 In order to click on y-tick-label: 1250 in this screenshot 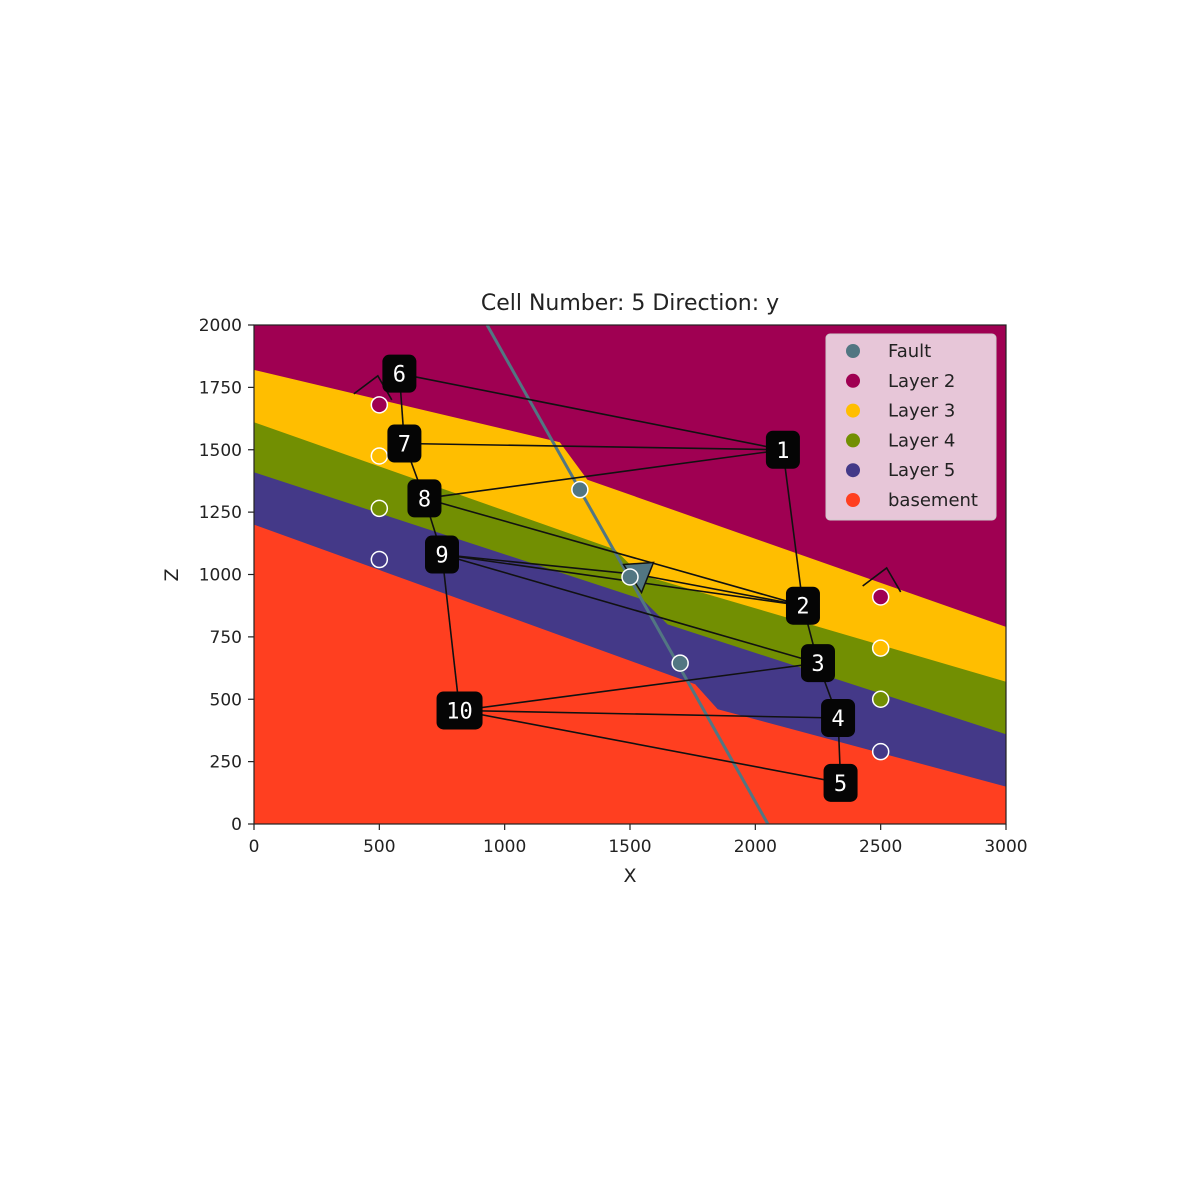, I will do `click(220, 513)`.